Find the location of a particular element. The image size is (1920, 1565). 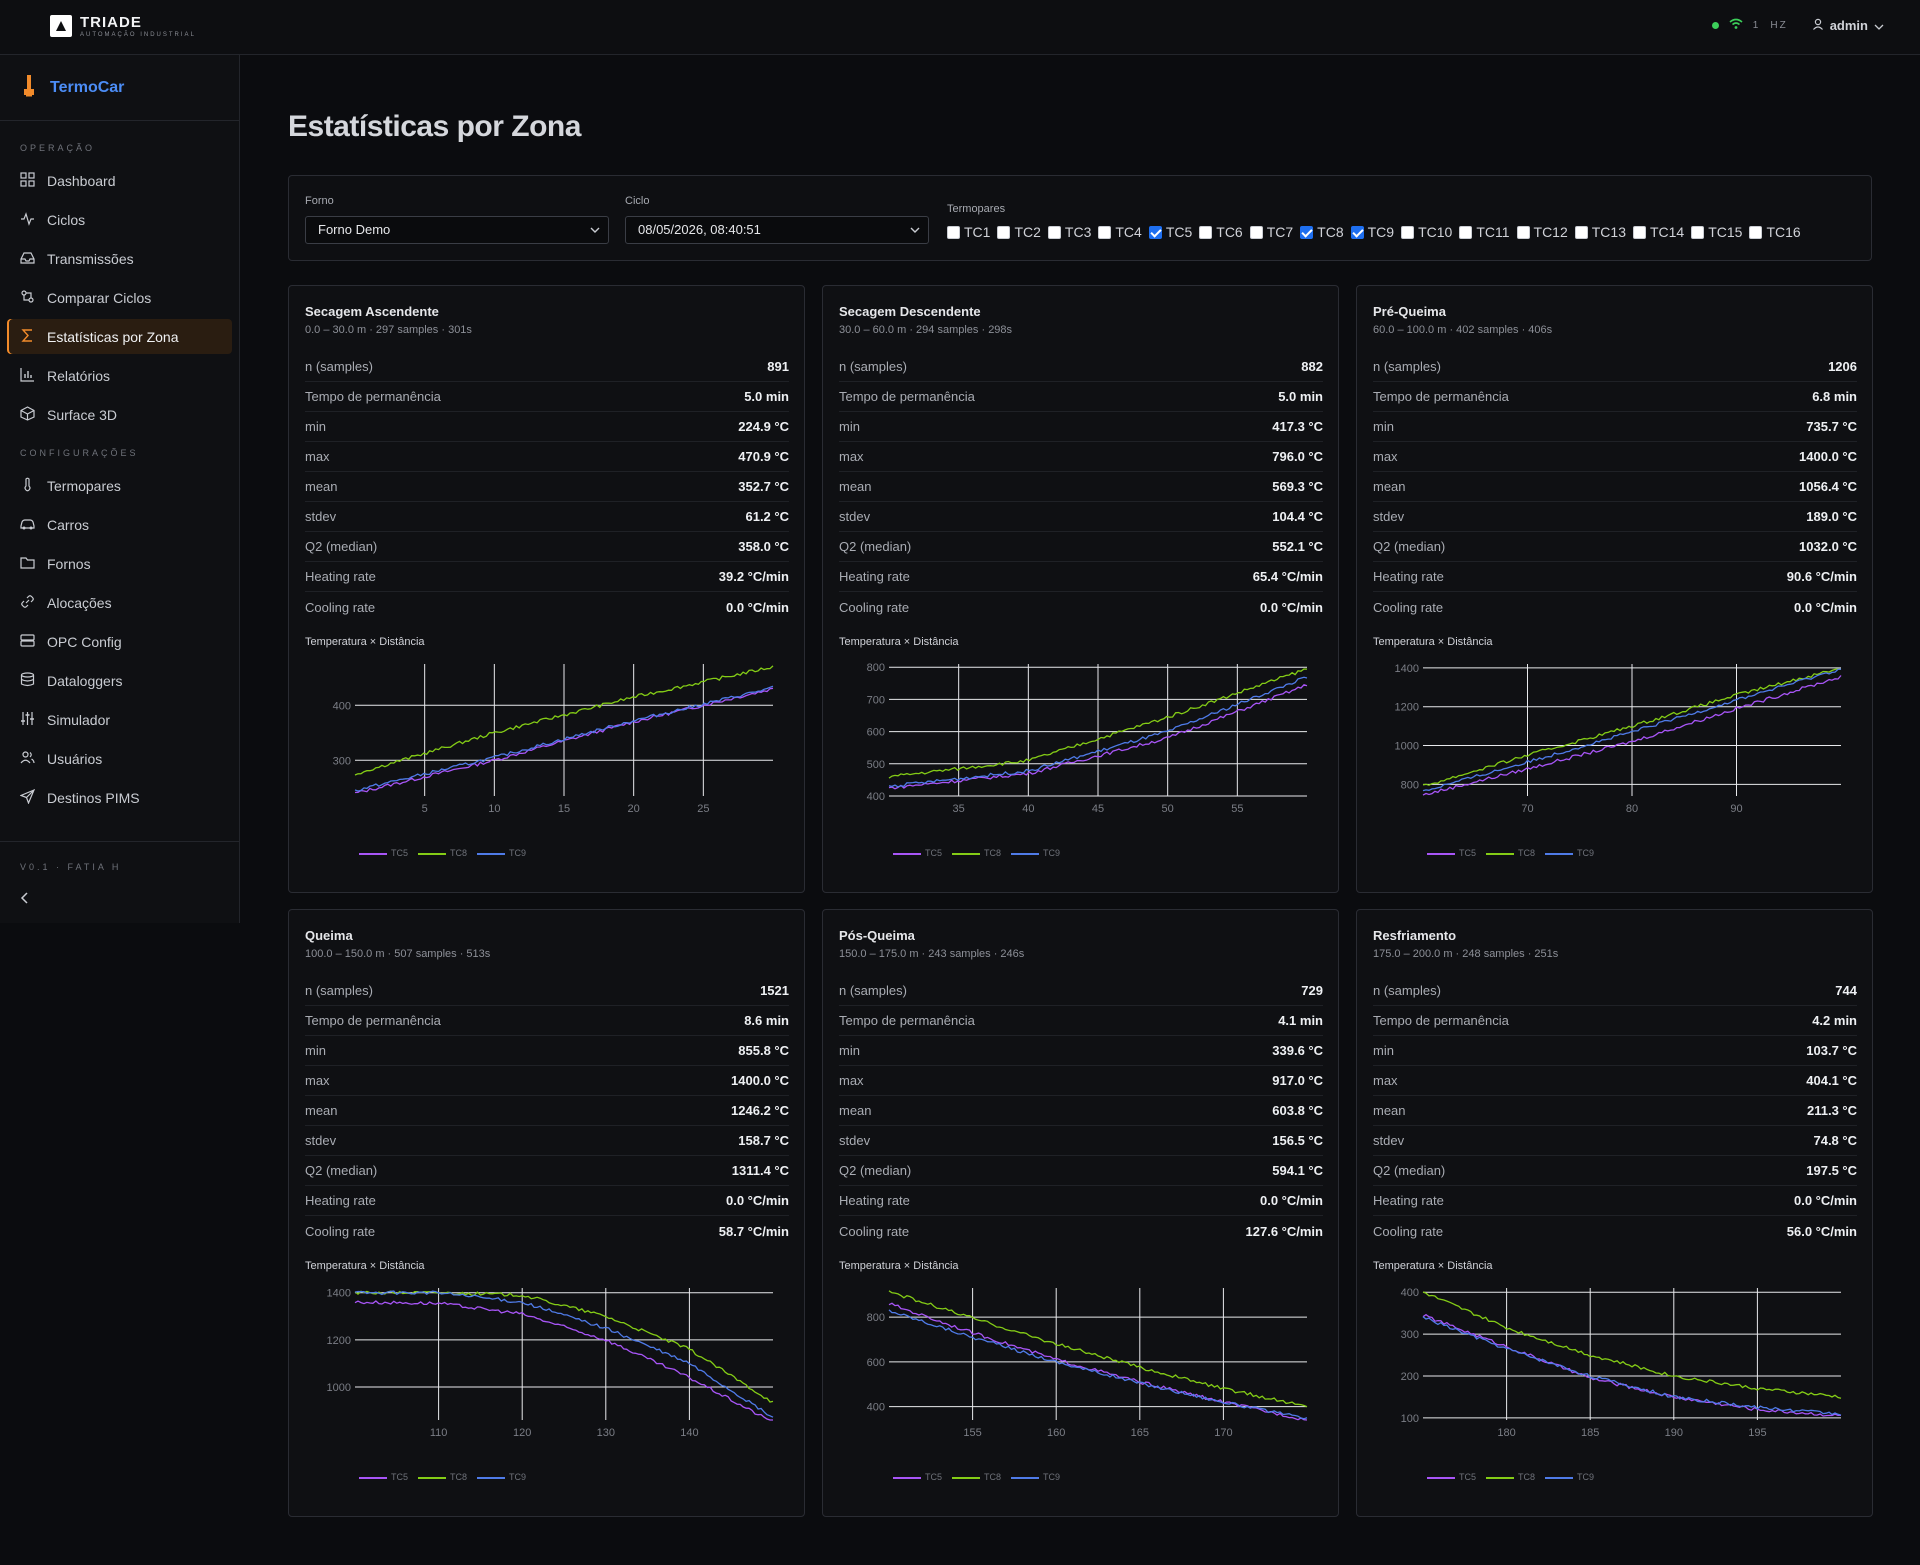

compare-icon is located at coordinates (27, 298).